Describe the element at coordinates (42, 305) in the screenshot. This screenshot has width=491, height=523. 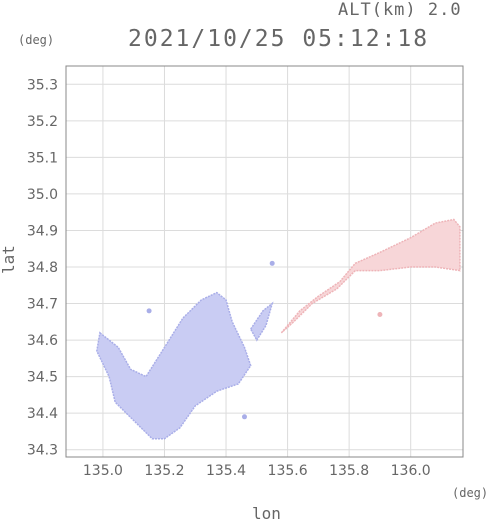
I see `y-tick-label-4: 34.7` at that location.